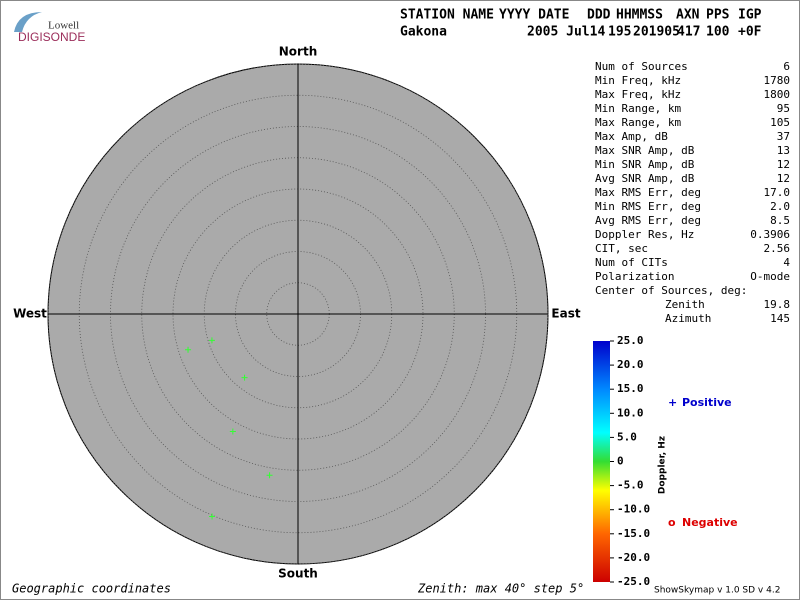 This screenshot has width=800, height=600. I want to click on dir-east: East, so click(565, 314).